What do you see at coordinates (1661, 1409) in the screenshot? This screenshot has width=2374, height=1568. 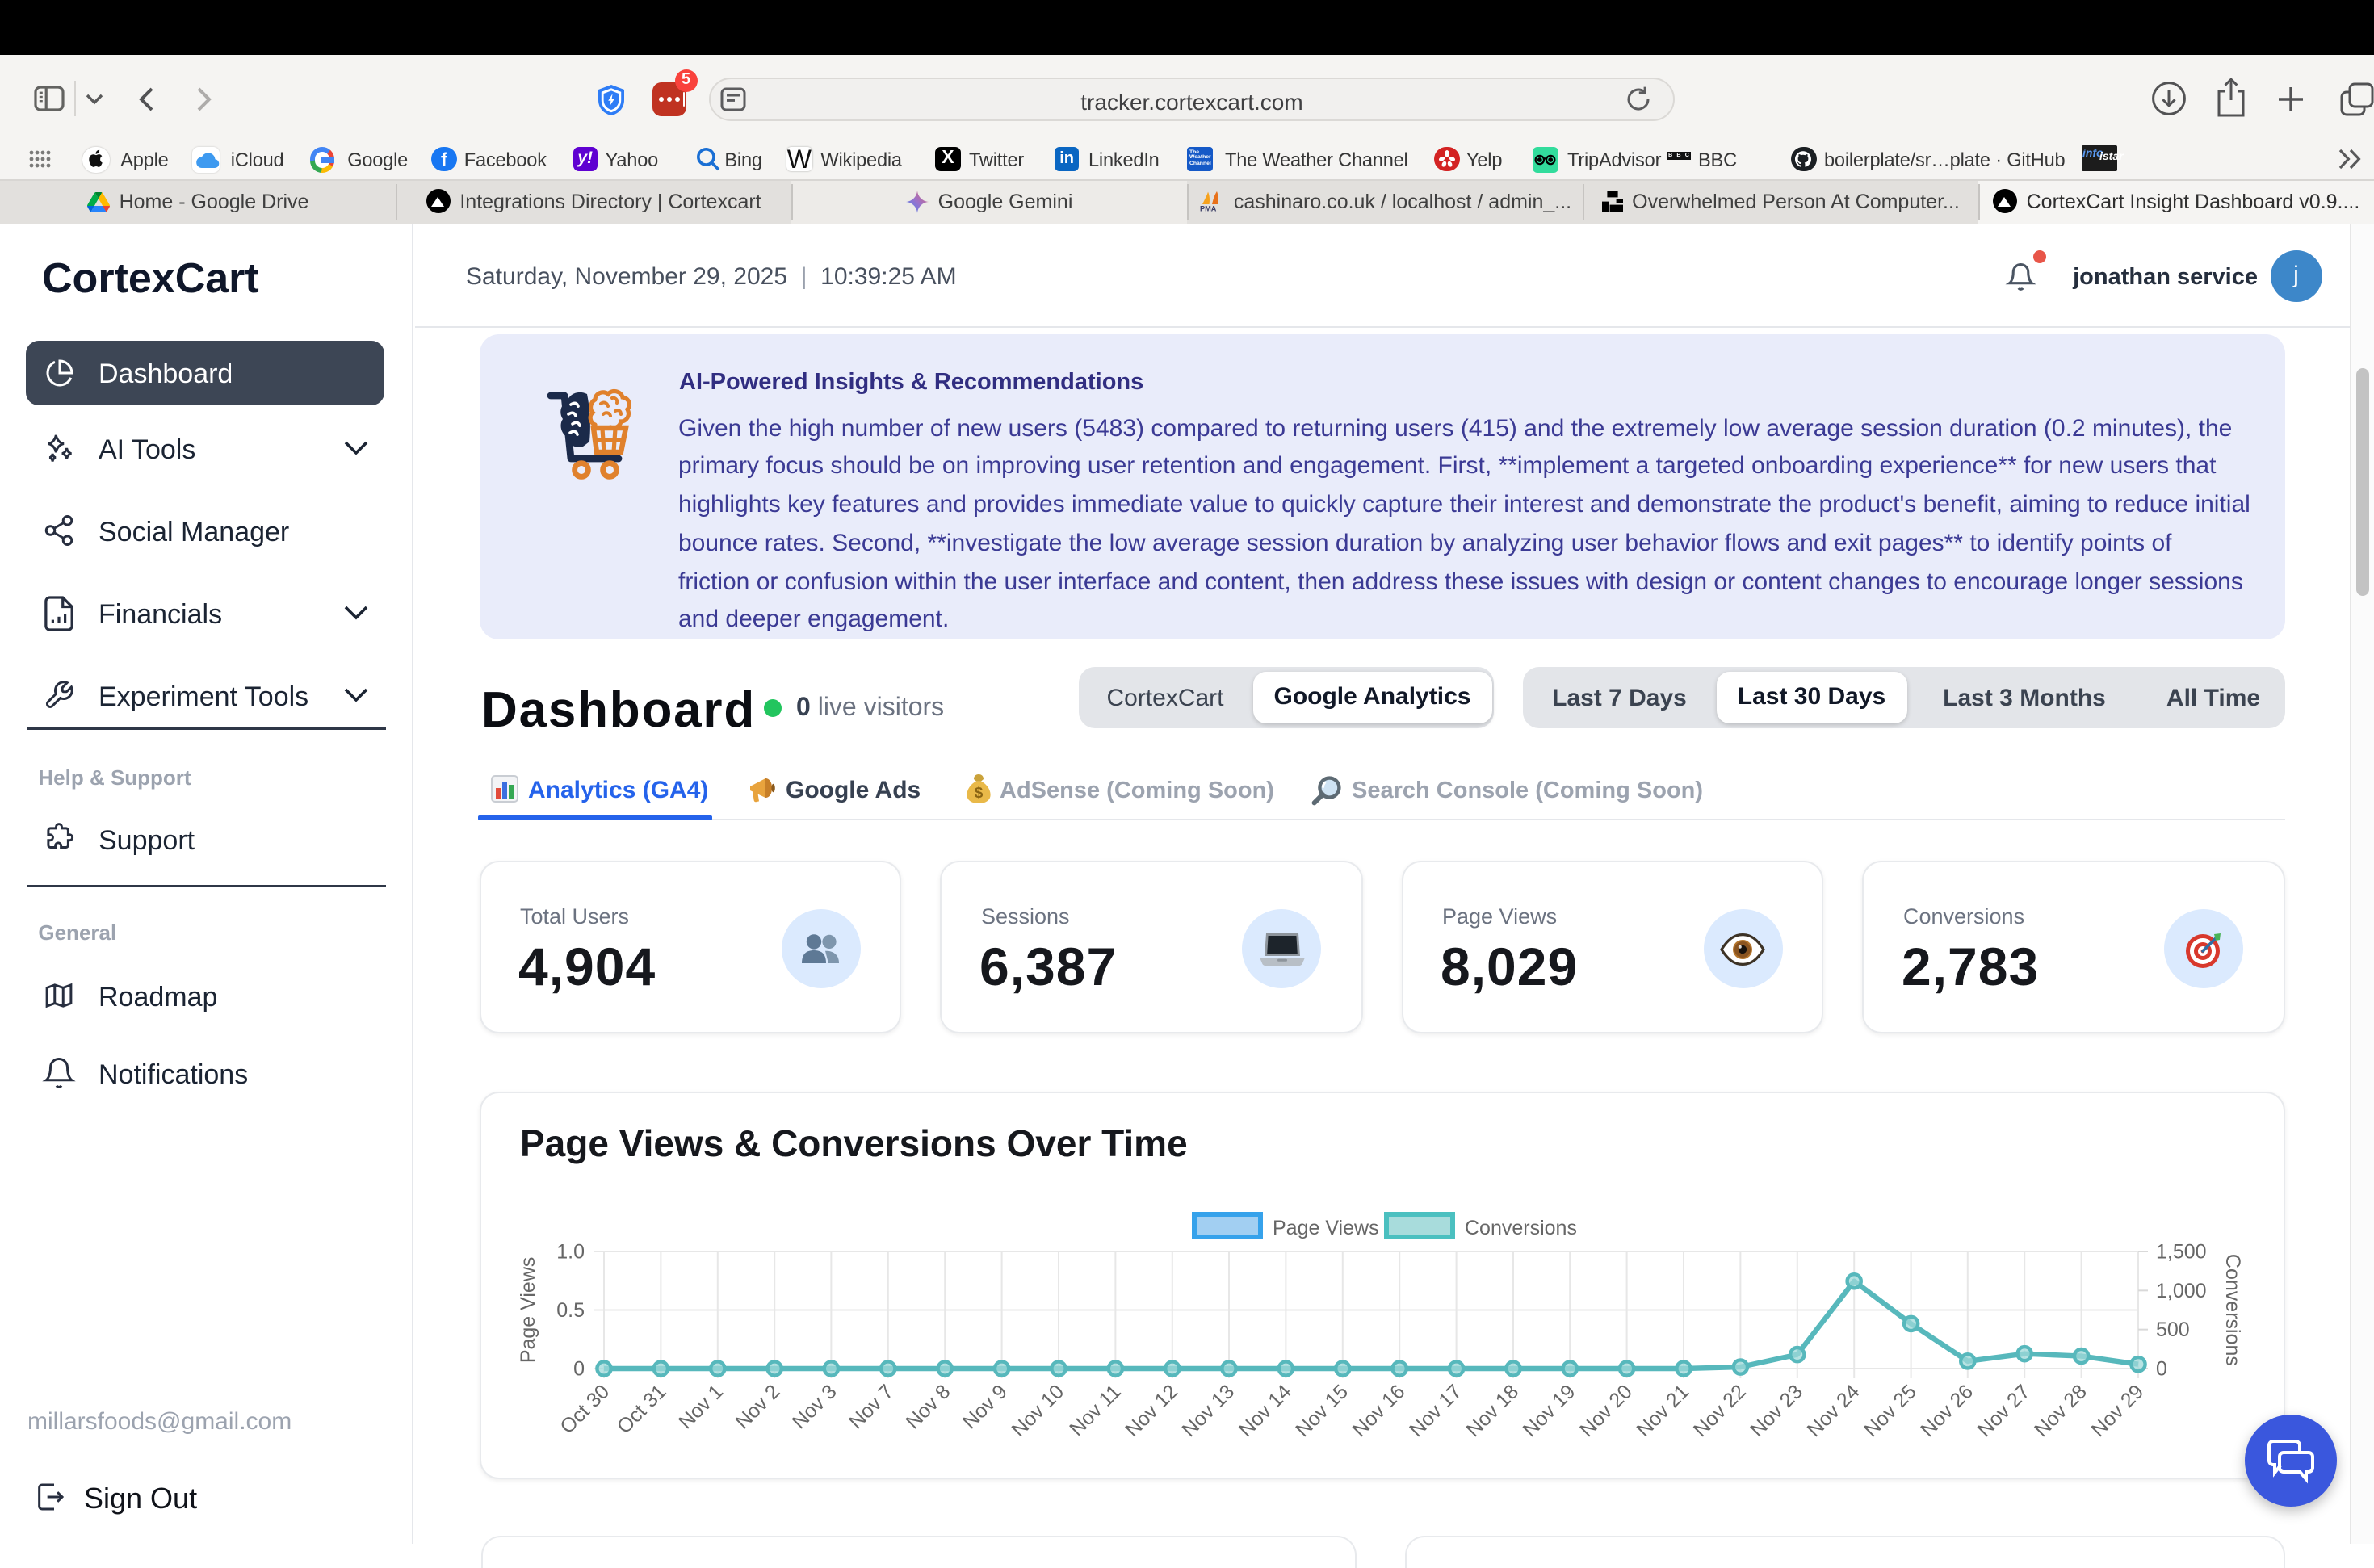 I see `svg-text: Nov 21` at bounding box center [1661, 1409].